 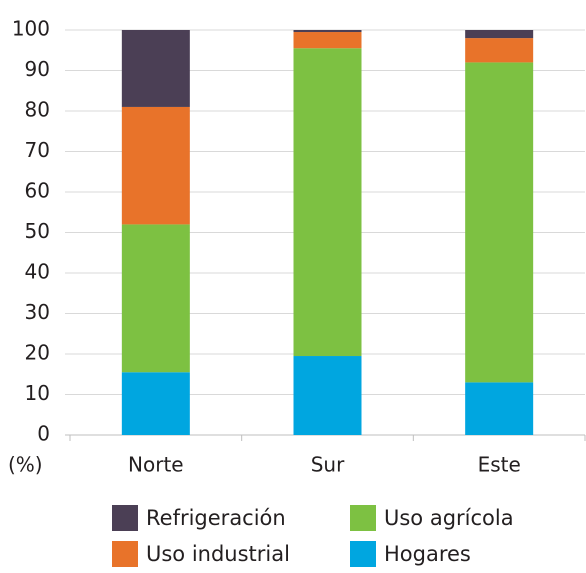 I want to click on y-tick-label: 40, so click(x=37, y=272).